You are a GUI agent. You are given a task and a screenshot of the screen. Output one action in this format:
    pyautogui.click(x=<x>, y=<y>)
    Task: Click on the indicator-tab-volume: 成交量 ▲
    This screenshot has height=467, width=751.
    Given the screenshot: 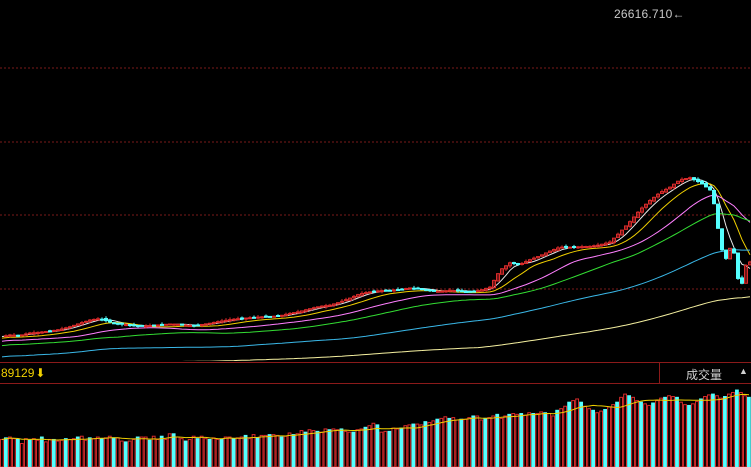 What is the action you would take?
    pyautogui.click(x=705, y=373)
    